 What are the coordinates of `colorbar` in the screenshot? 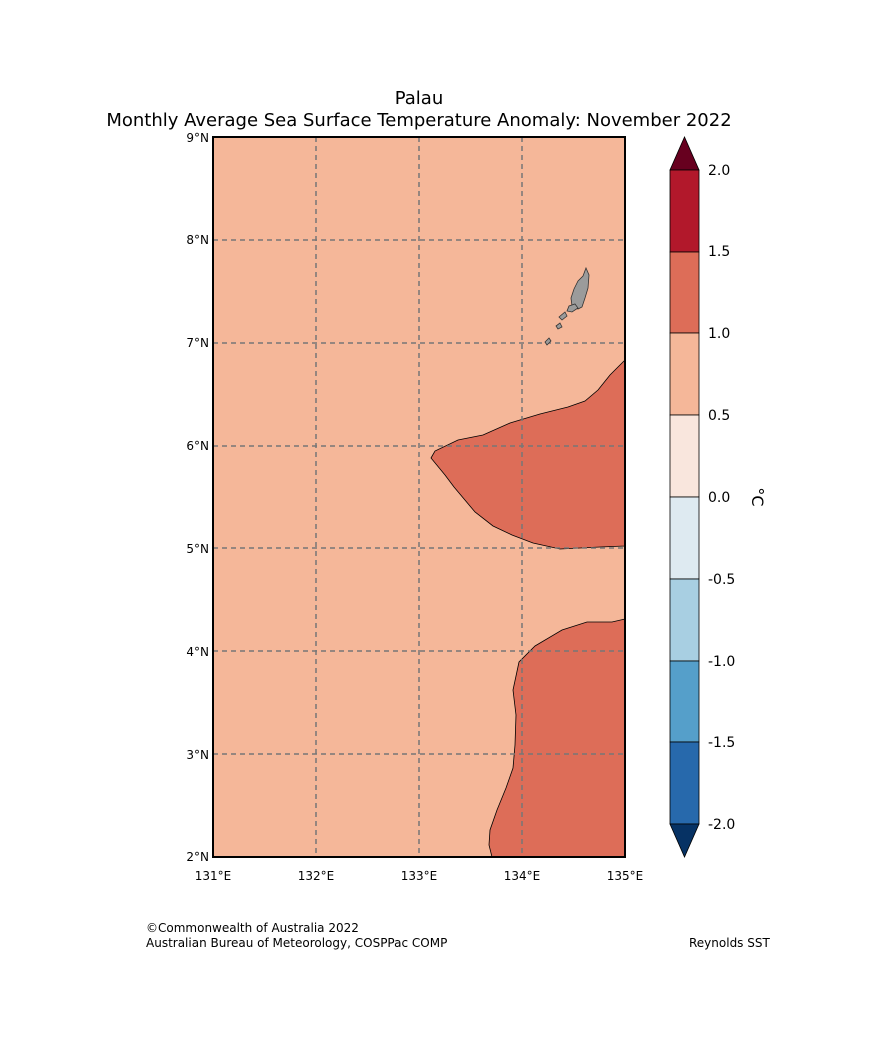 It's located at (684, 497).